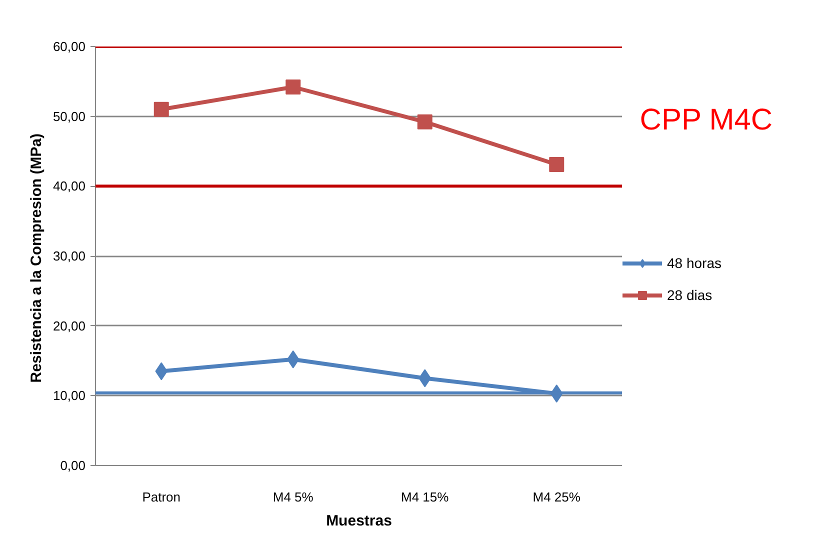 The image size is (838, 543). I want to click on legend-label: 48 horas, so click(694, 263).